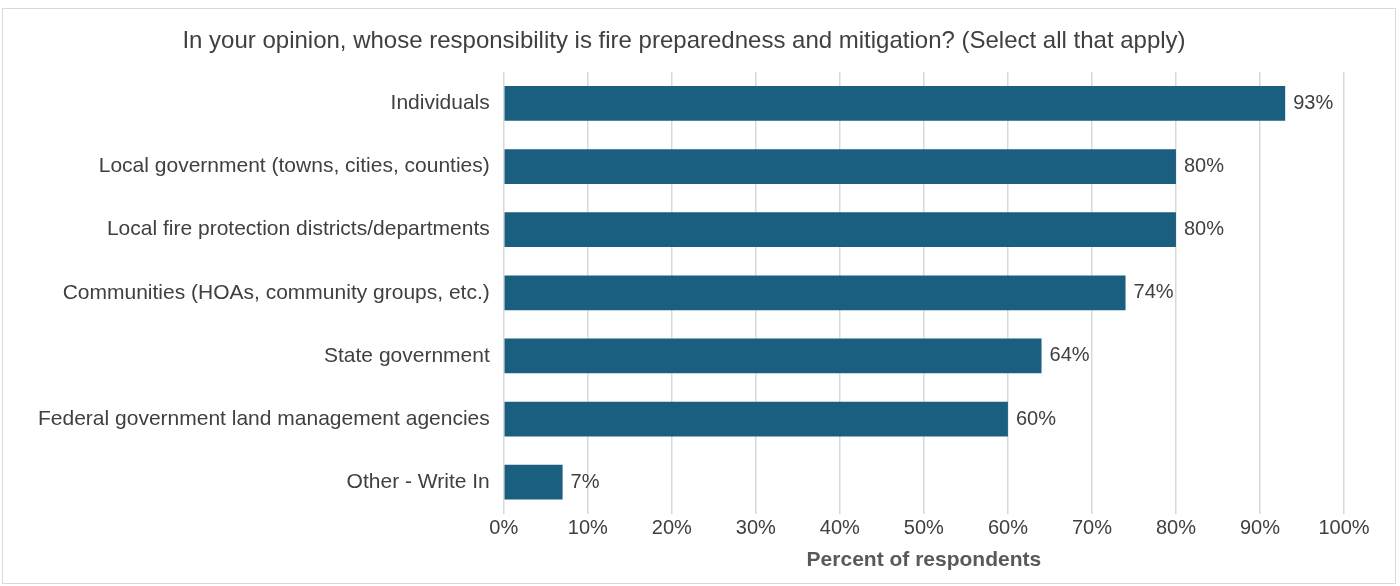 This screenshot has height=586, width=1400. I want to click on data-label: 7%, so click(585, 480).